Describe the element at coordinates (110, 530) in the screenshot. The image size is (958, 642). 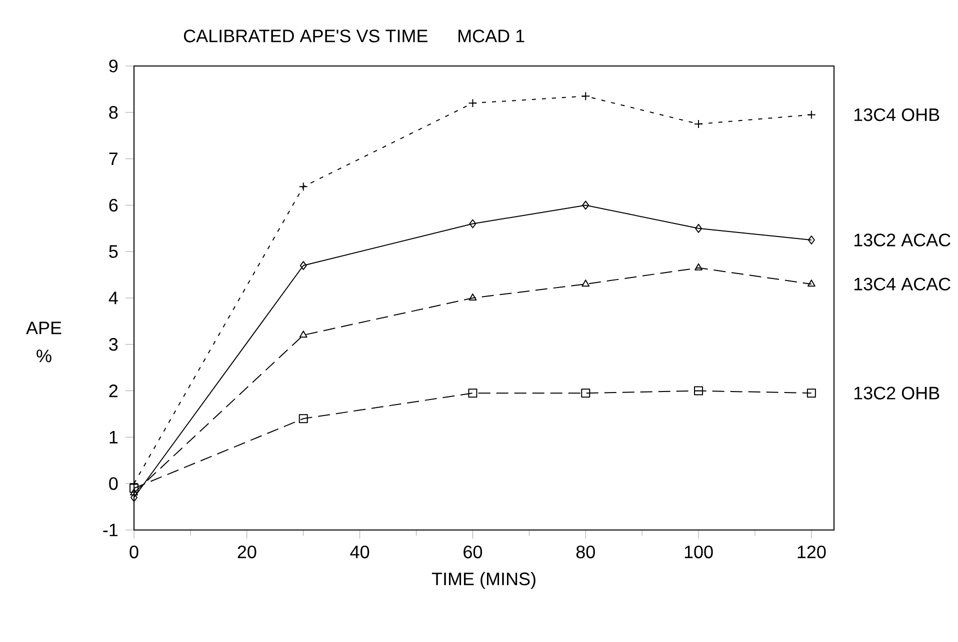
I see `y-tick-label: -1` at that location.